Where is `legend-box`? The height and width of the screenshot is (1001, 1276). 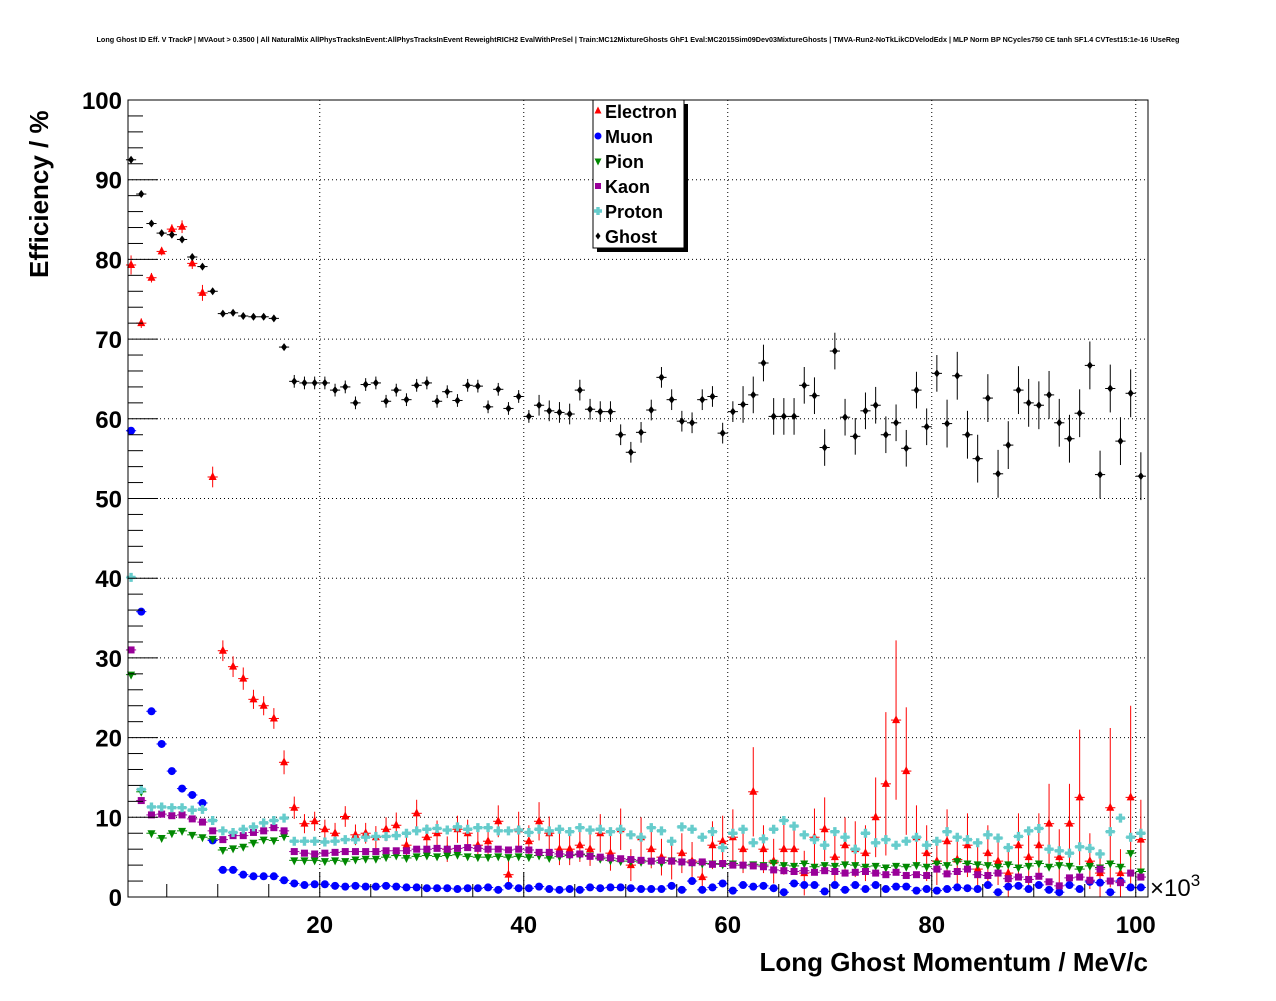 legend-box is located at coordinates (638, 174).